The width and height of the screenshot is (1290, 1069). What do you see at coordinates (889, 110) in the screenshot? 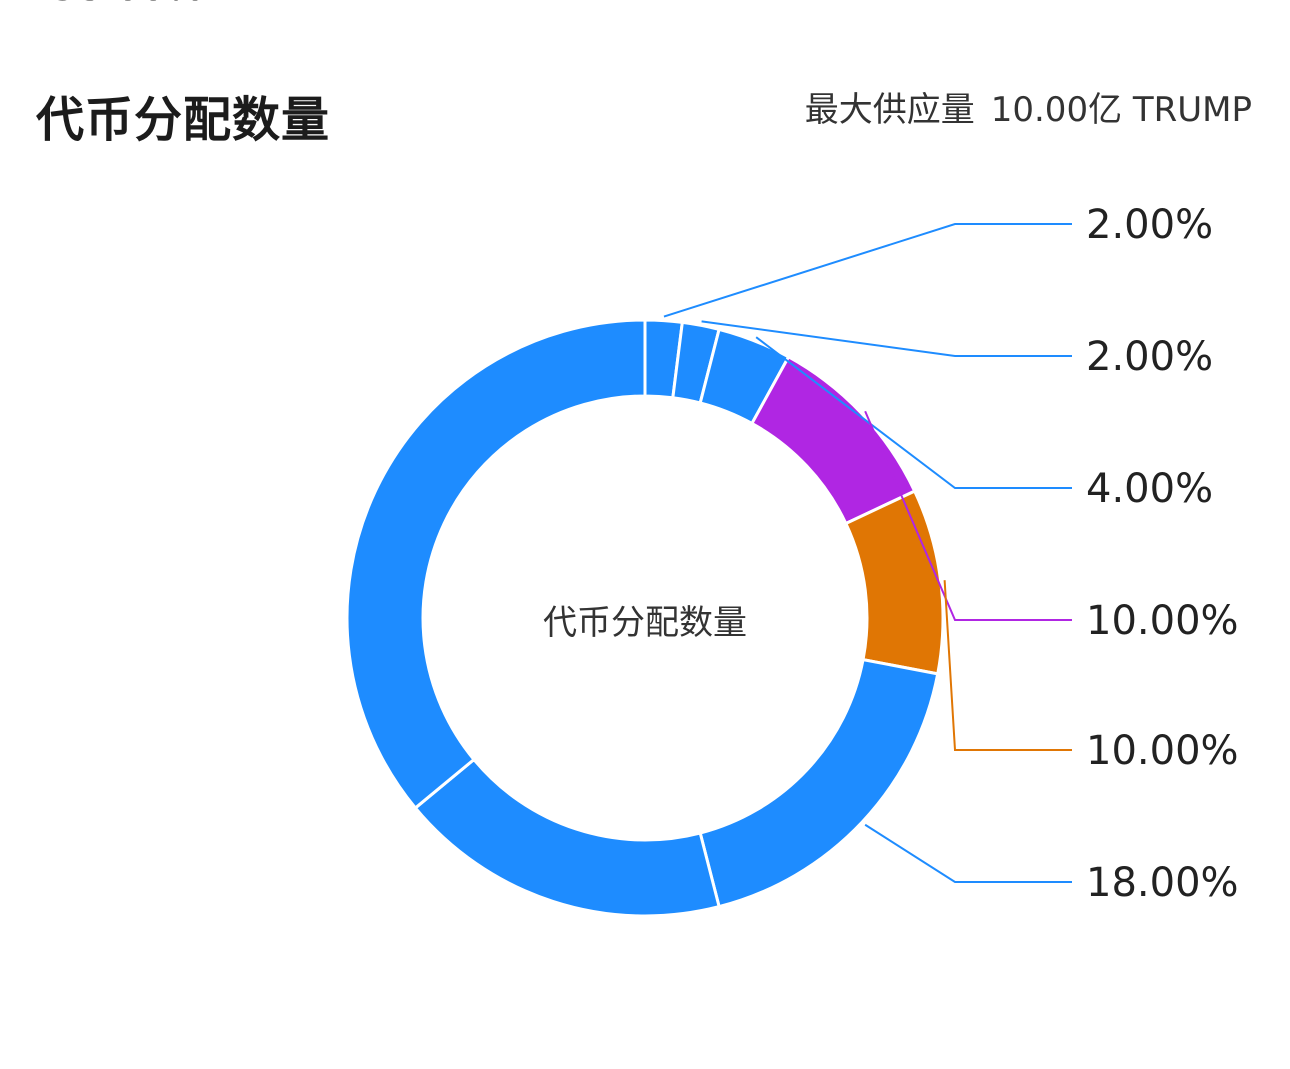
I see `max-supply-label: 最大供应量` at bounding box center [889, 110].